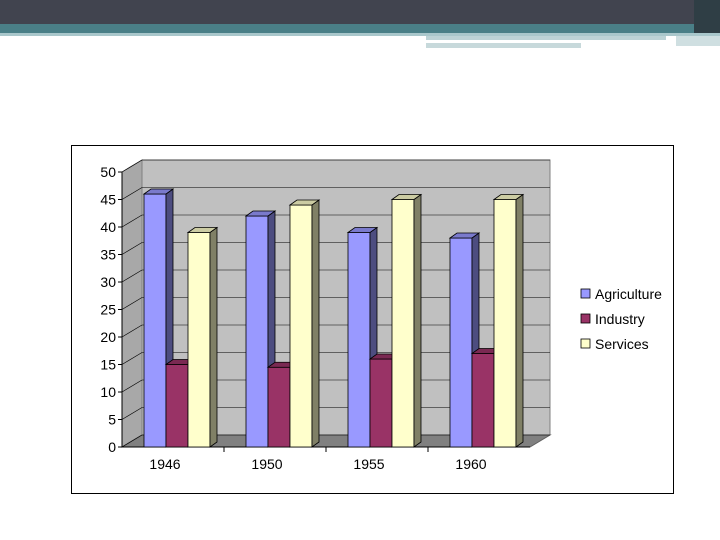 The width and height of the screenshot is (720, 540). Describe the element at coordinates (108, 392) in the screenshot. I see `y-tick-label: 10` at that location.